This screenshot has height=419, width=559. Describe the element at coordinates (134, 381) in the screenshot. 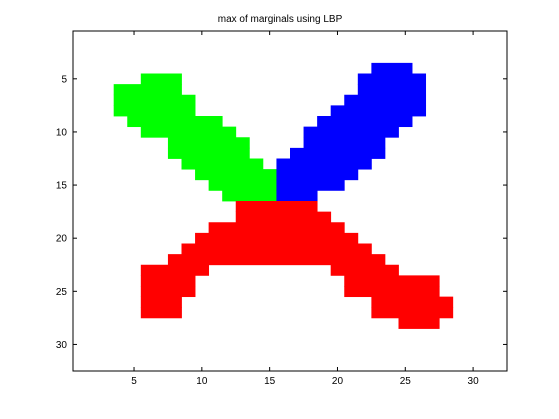

I see `x-tick-label-5: 5` at that location.